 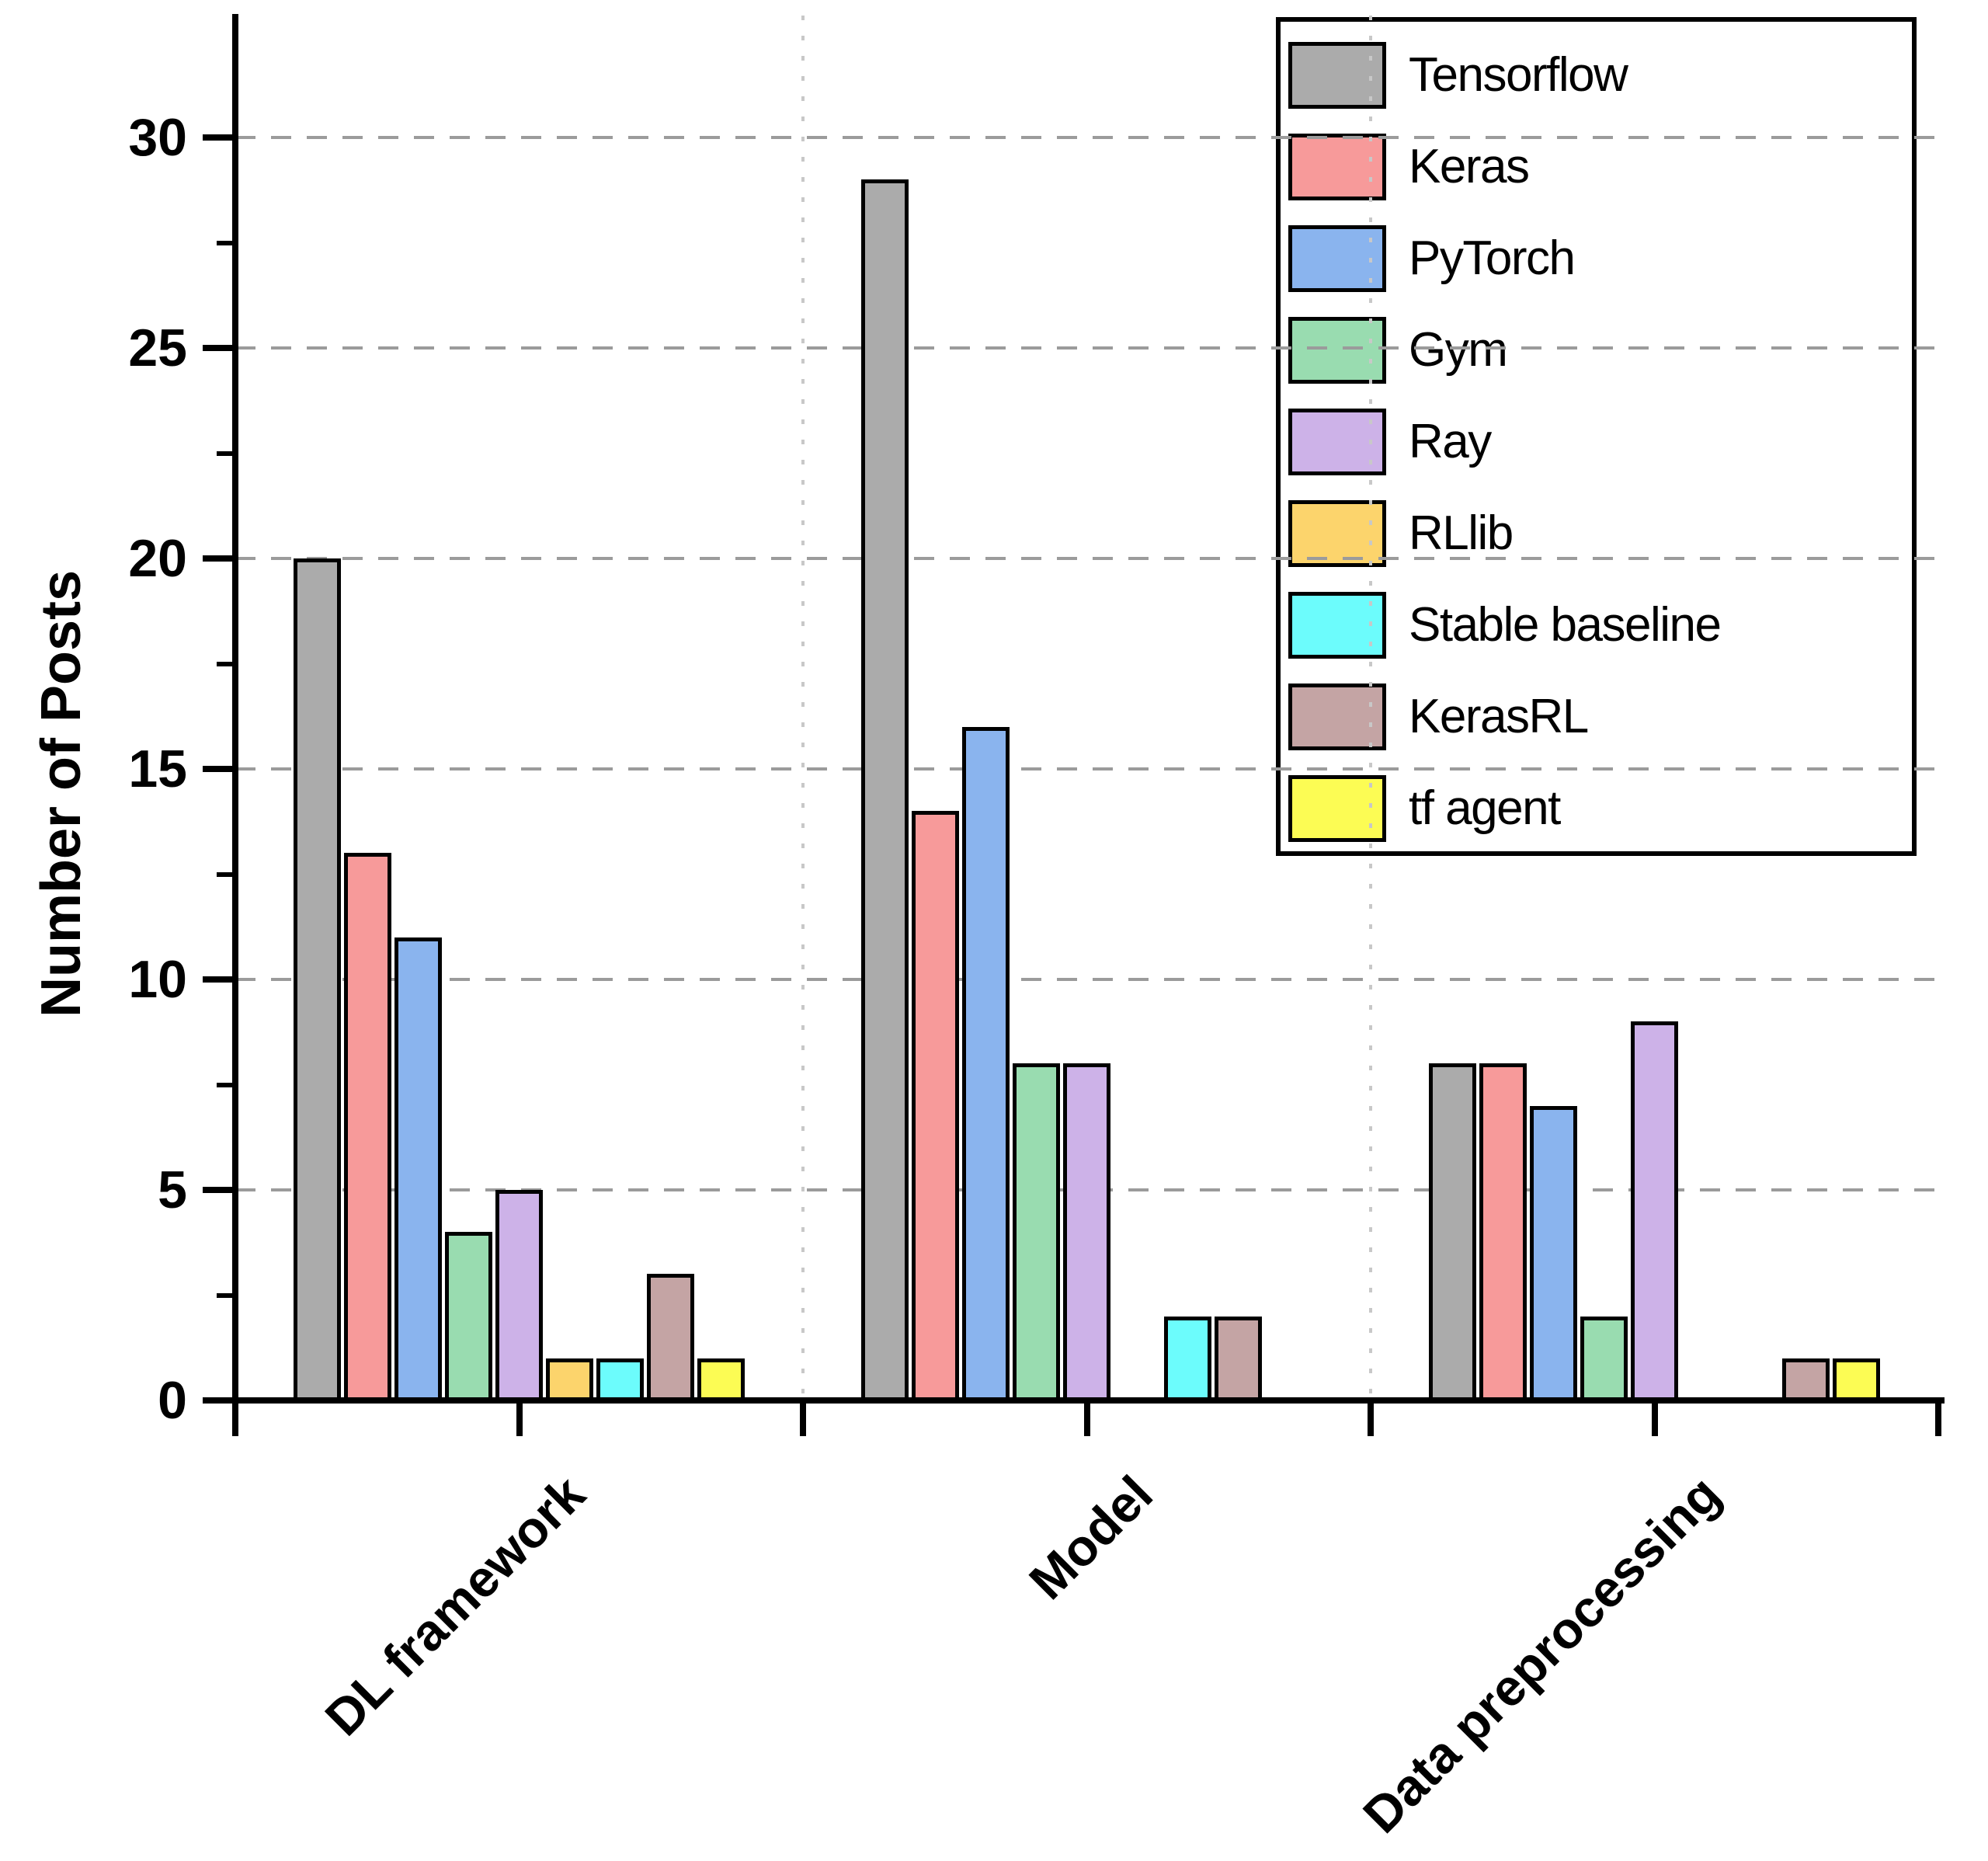 What do you see at coordinates (1597, 167) in the screenshot?
I see `legend-item: Keras` at bounding box center [1597, 167].